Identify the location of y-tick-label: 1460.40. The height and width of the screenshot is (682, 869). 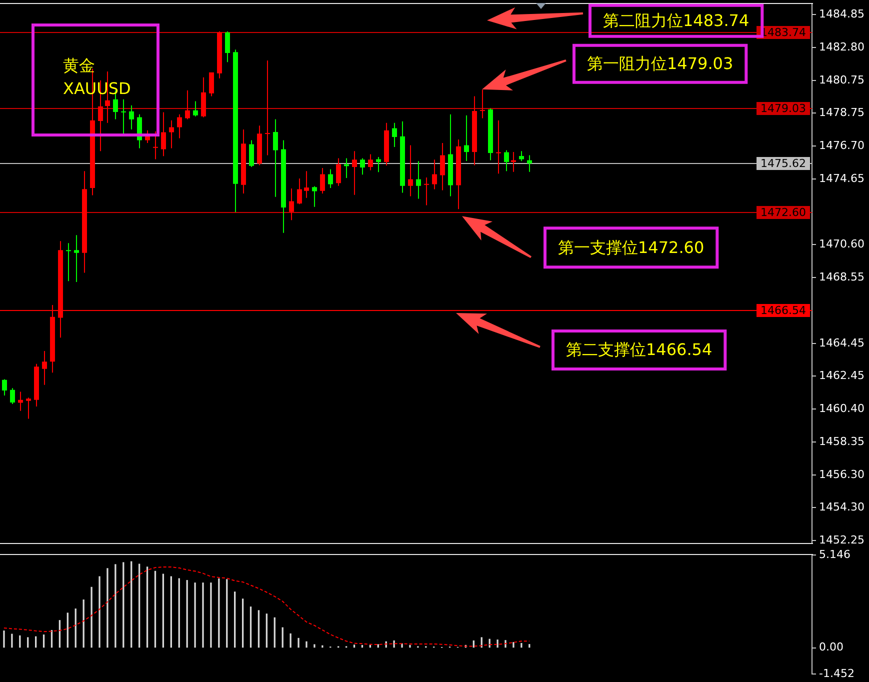
(841, 408).